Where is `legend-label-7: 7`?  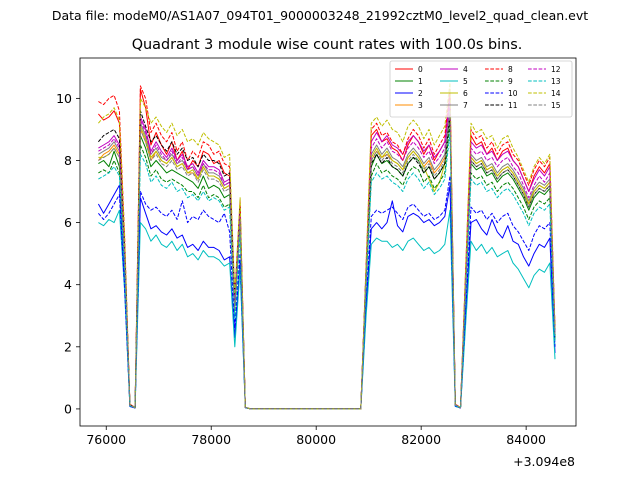 legend-label-7: 7 is located at coordinates (465, 105).